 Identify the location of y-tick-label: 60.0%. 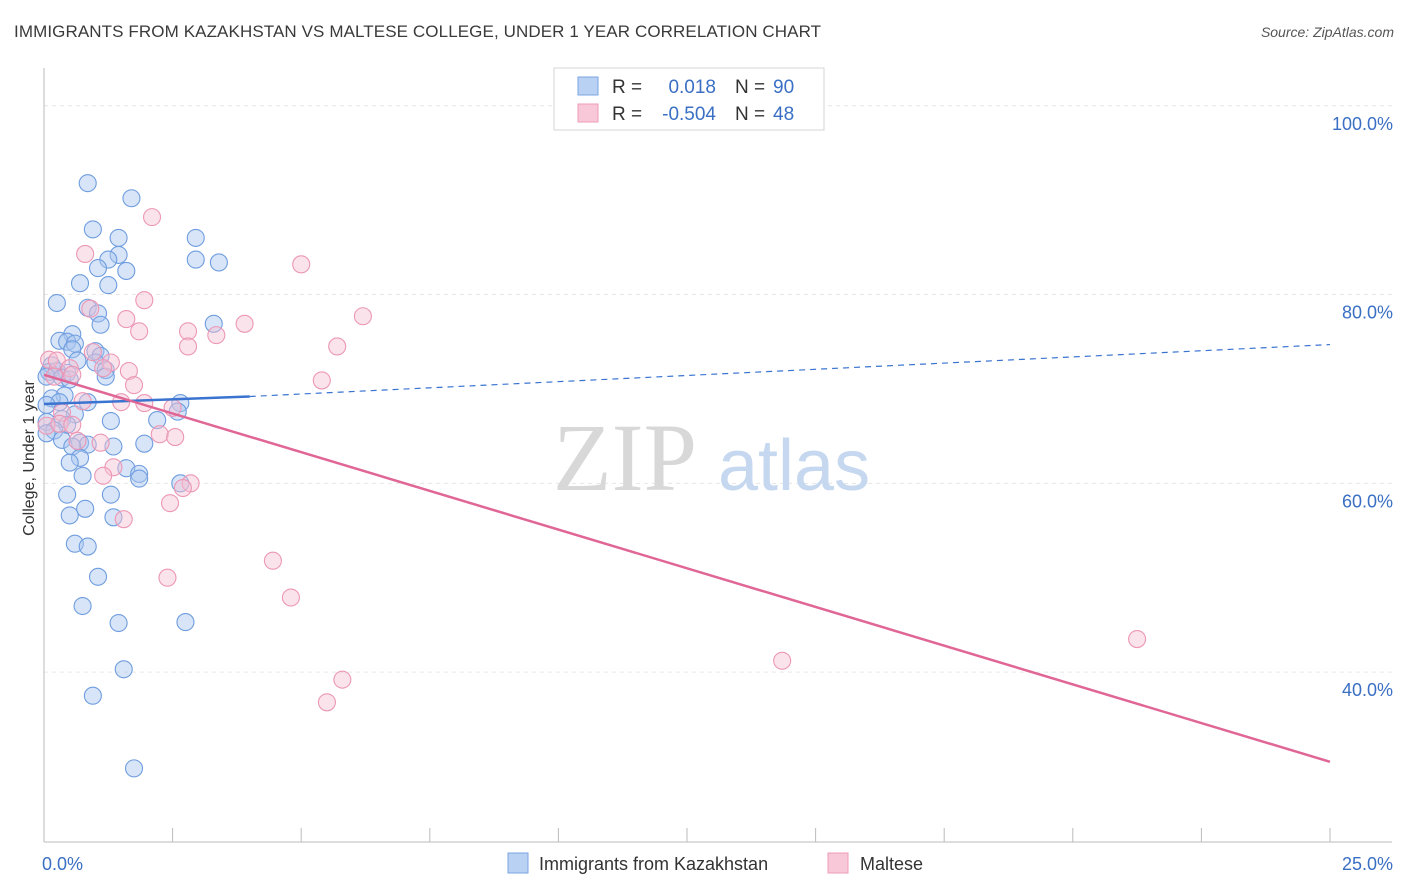
(1367, 501).